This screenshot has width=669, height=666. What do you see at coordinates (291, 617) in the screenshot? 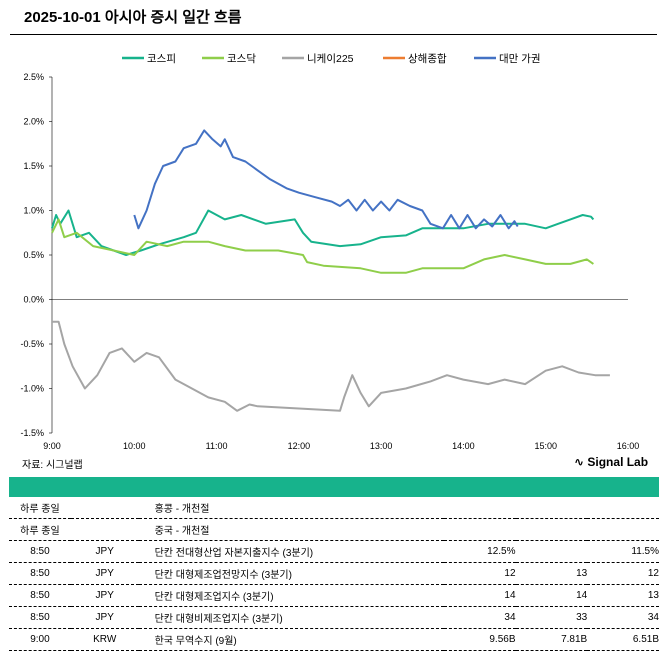
I see `cell-event: 단칸 대형비제조업지수 (3분기)` at bounding box center [291, 617].